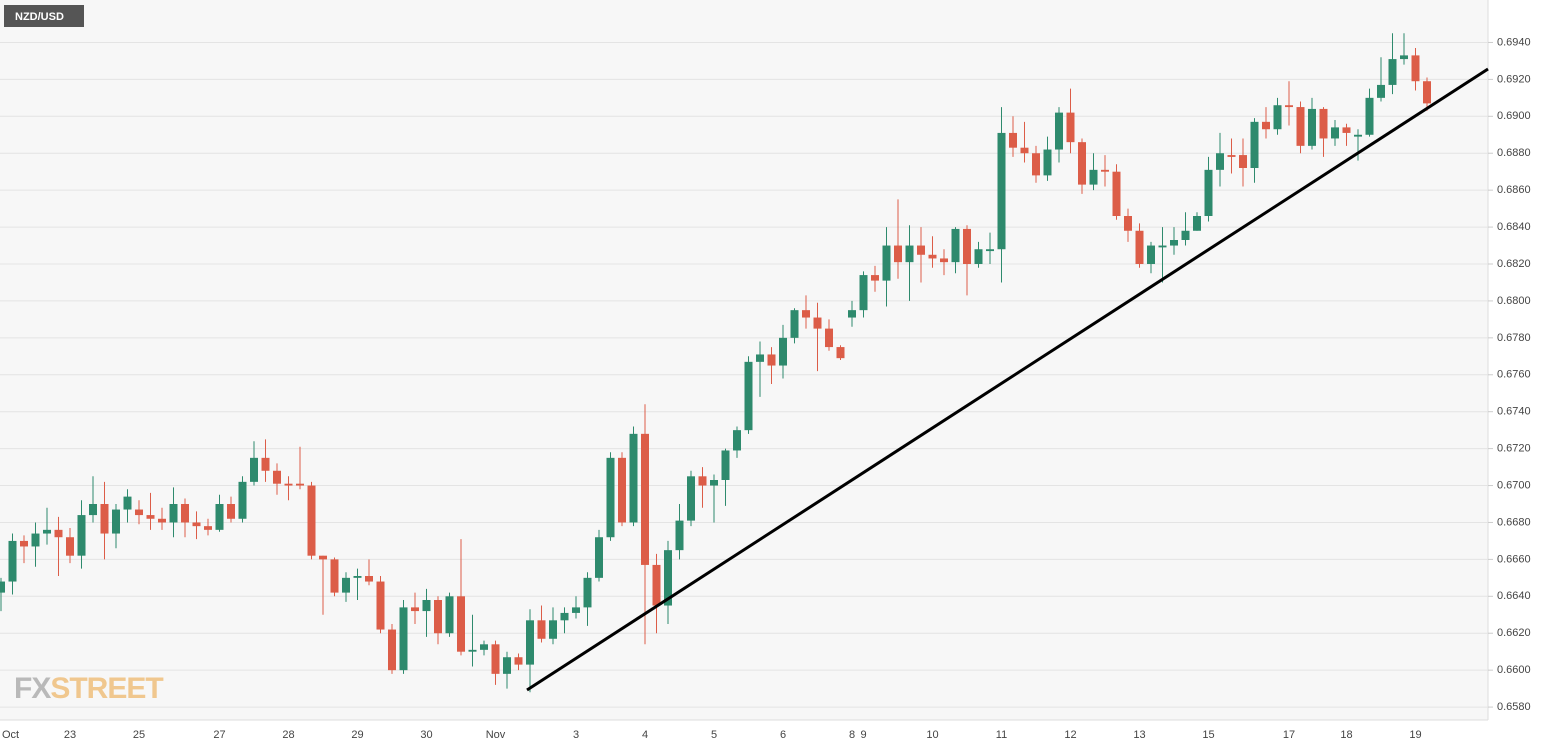  What do you see at coordinates (863, 735) in the screenshot?
I see `x-tick-label: 9` at bounding box center [863, 735].